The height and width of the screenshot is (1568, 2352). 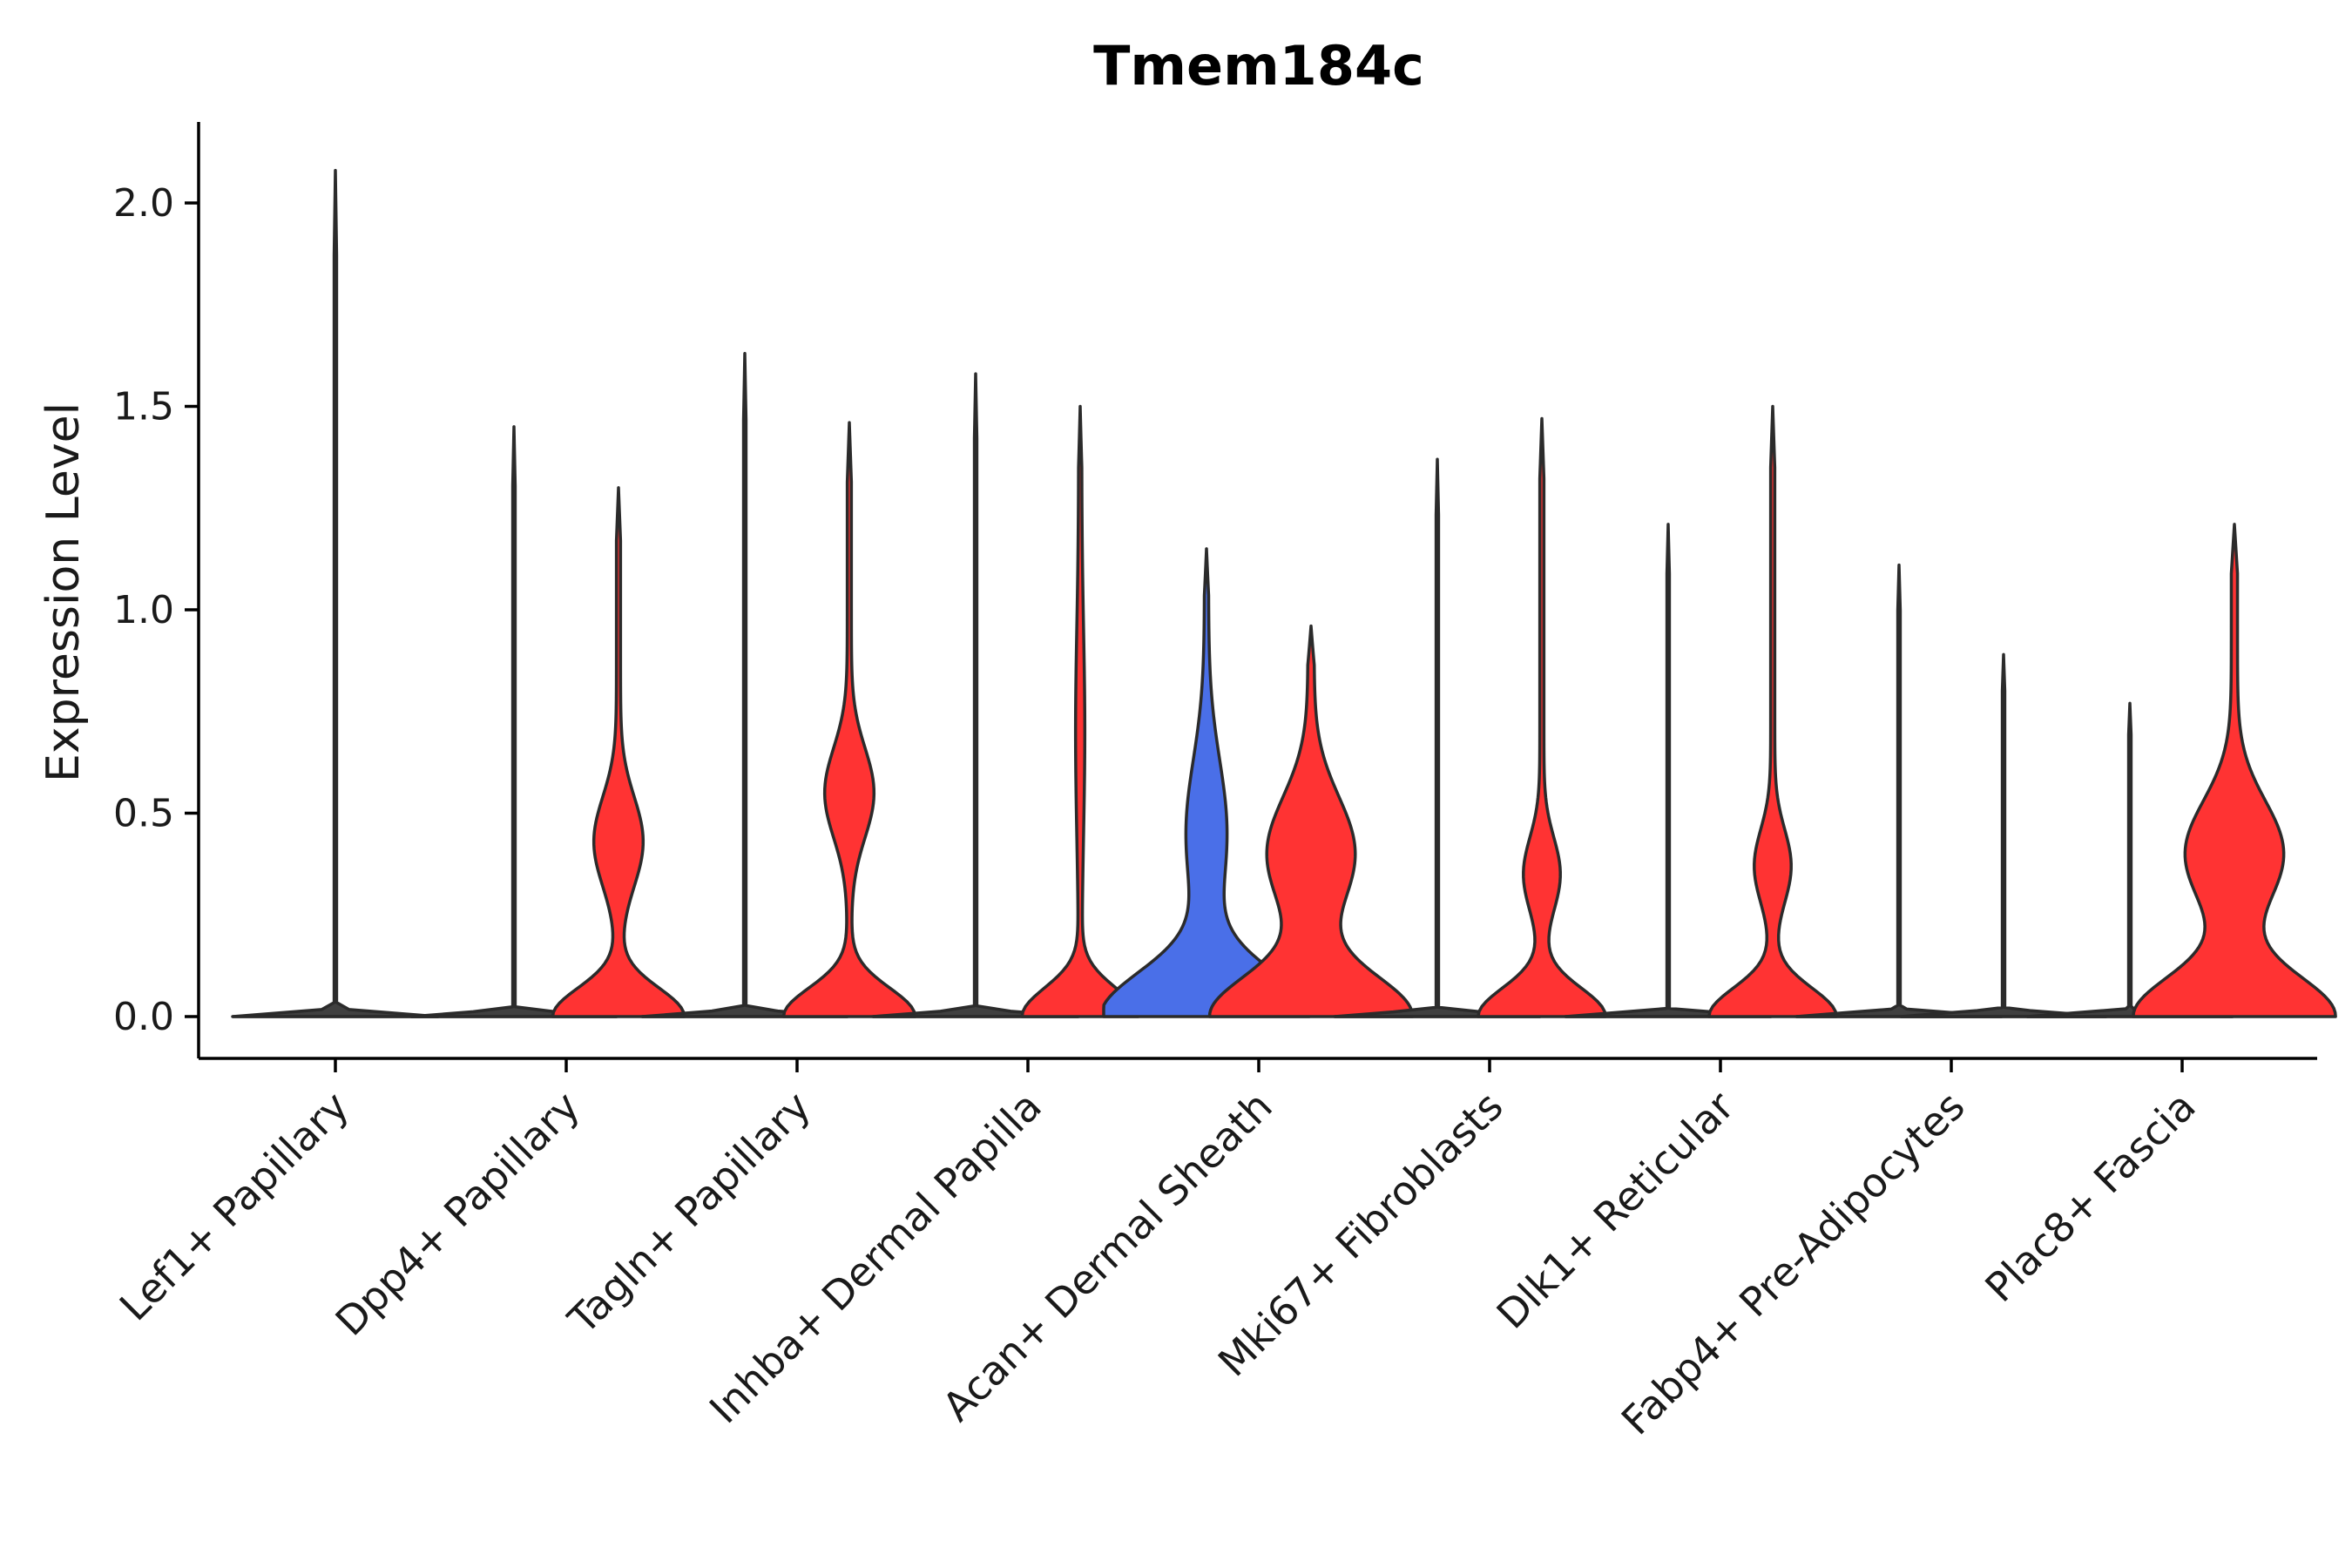 I want to click on y-tick-label: 0.0, so click(x=143, y=1017).